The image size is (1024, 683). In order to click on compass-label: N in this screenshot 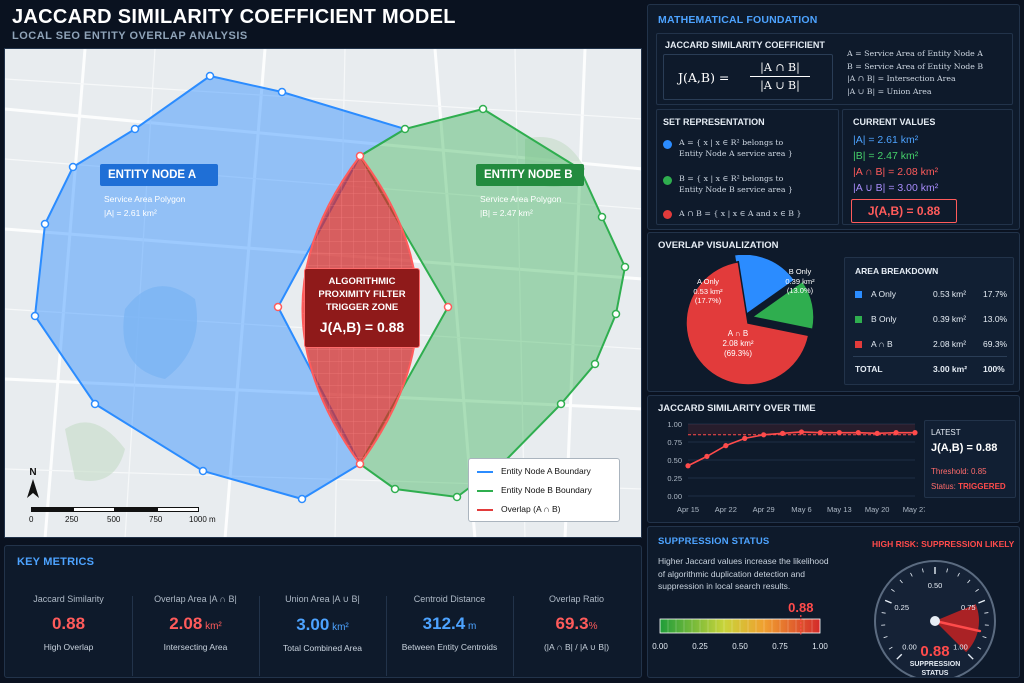, I will do `click(33, 472)`.